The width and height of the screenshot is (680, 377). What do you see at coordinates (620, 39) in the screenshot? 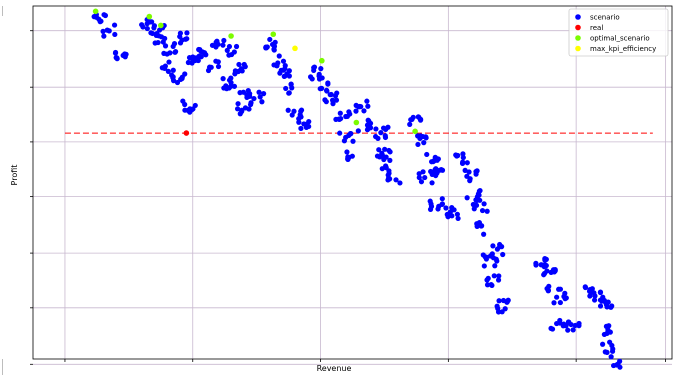
I see `legend-label-optimal-scenario: optimal_scenario` at bounding box center [620, 39].